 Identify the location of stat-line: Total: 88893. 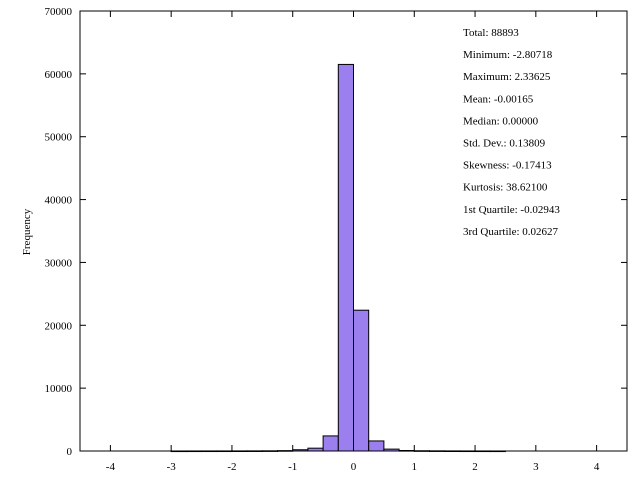
(491, 33).